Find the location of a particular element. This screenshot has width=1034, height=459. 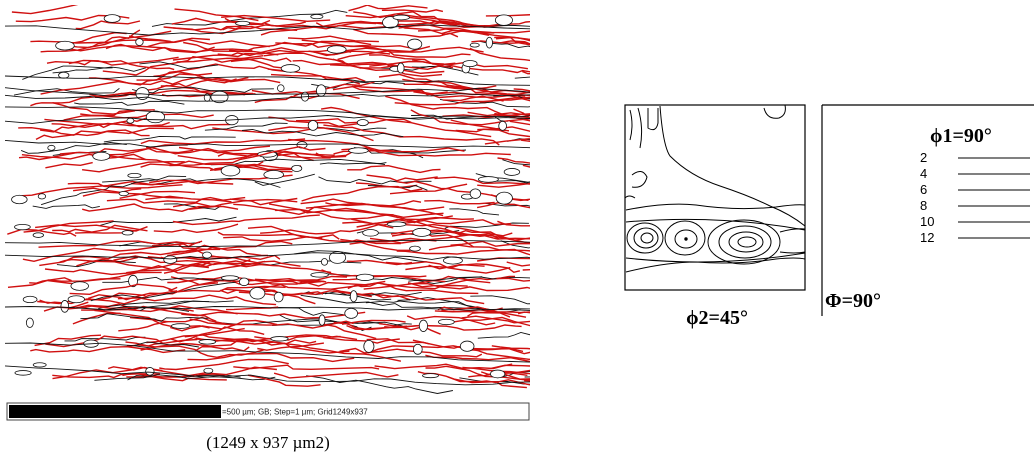

Phi-label: Φ=90° is located at coordinates (853, 301).